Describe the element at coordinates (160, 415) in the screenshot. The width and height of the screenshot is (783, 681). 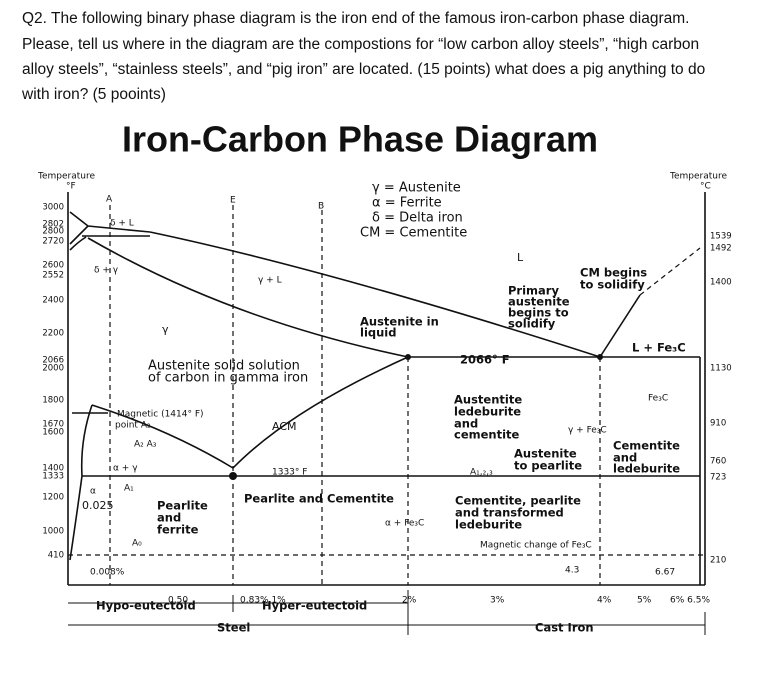
I see `diagram-label: Magnetic (1414° F)` at that location.